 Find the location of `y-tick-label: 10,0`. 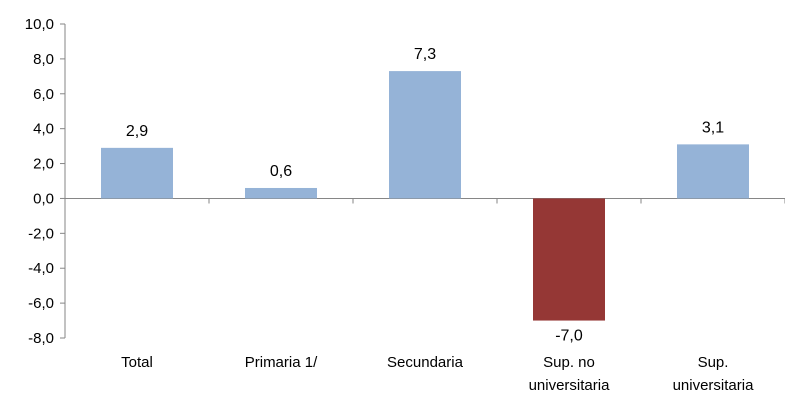

y-tick-label: 10,0 is located at coordinates (39, 24).